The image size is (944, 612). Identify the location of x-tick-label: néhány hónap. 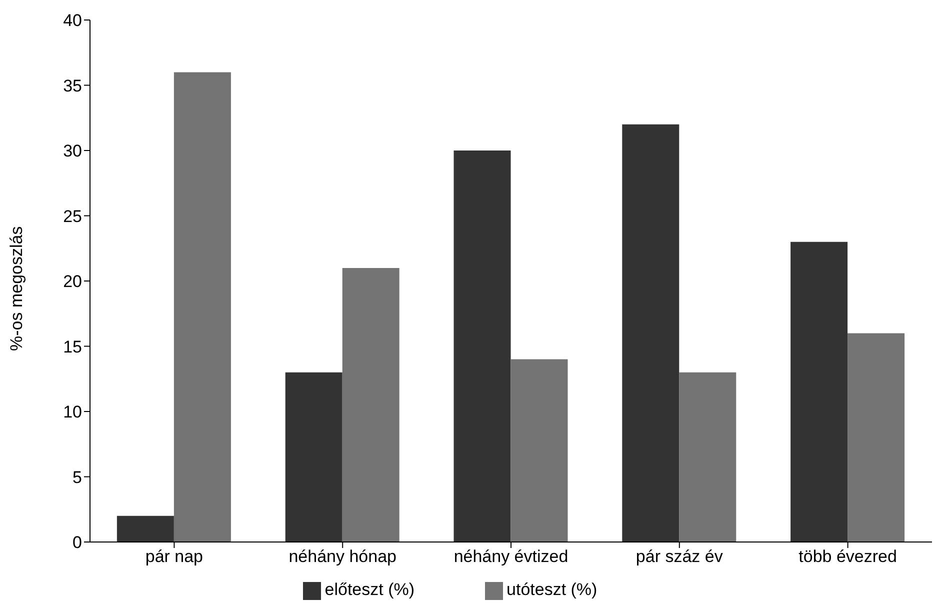
(342, 556).